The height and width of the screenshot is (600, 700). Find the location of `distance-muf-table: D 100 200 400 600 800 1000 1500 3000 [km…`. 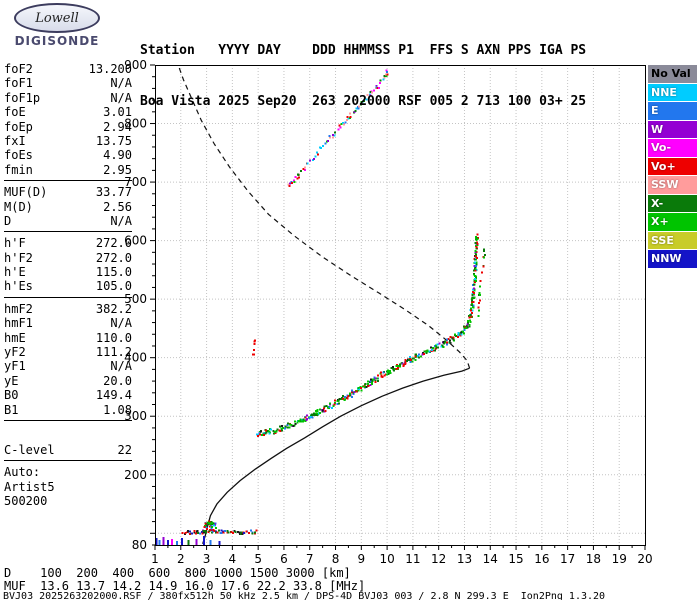

distance-muf-table: D 100 200 400 600 800 1000 1500 3000 [km… is located at coordinates (184, 579).